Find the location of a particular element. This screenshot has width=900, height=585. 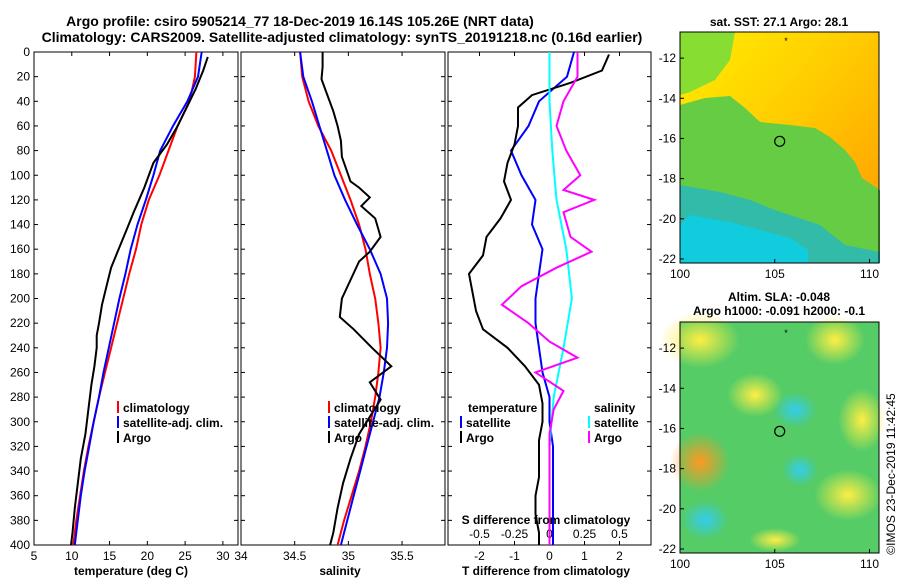

s-difference-tick-label: -0.5 is located at coordinates (479, 534).